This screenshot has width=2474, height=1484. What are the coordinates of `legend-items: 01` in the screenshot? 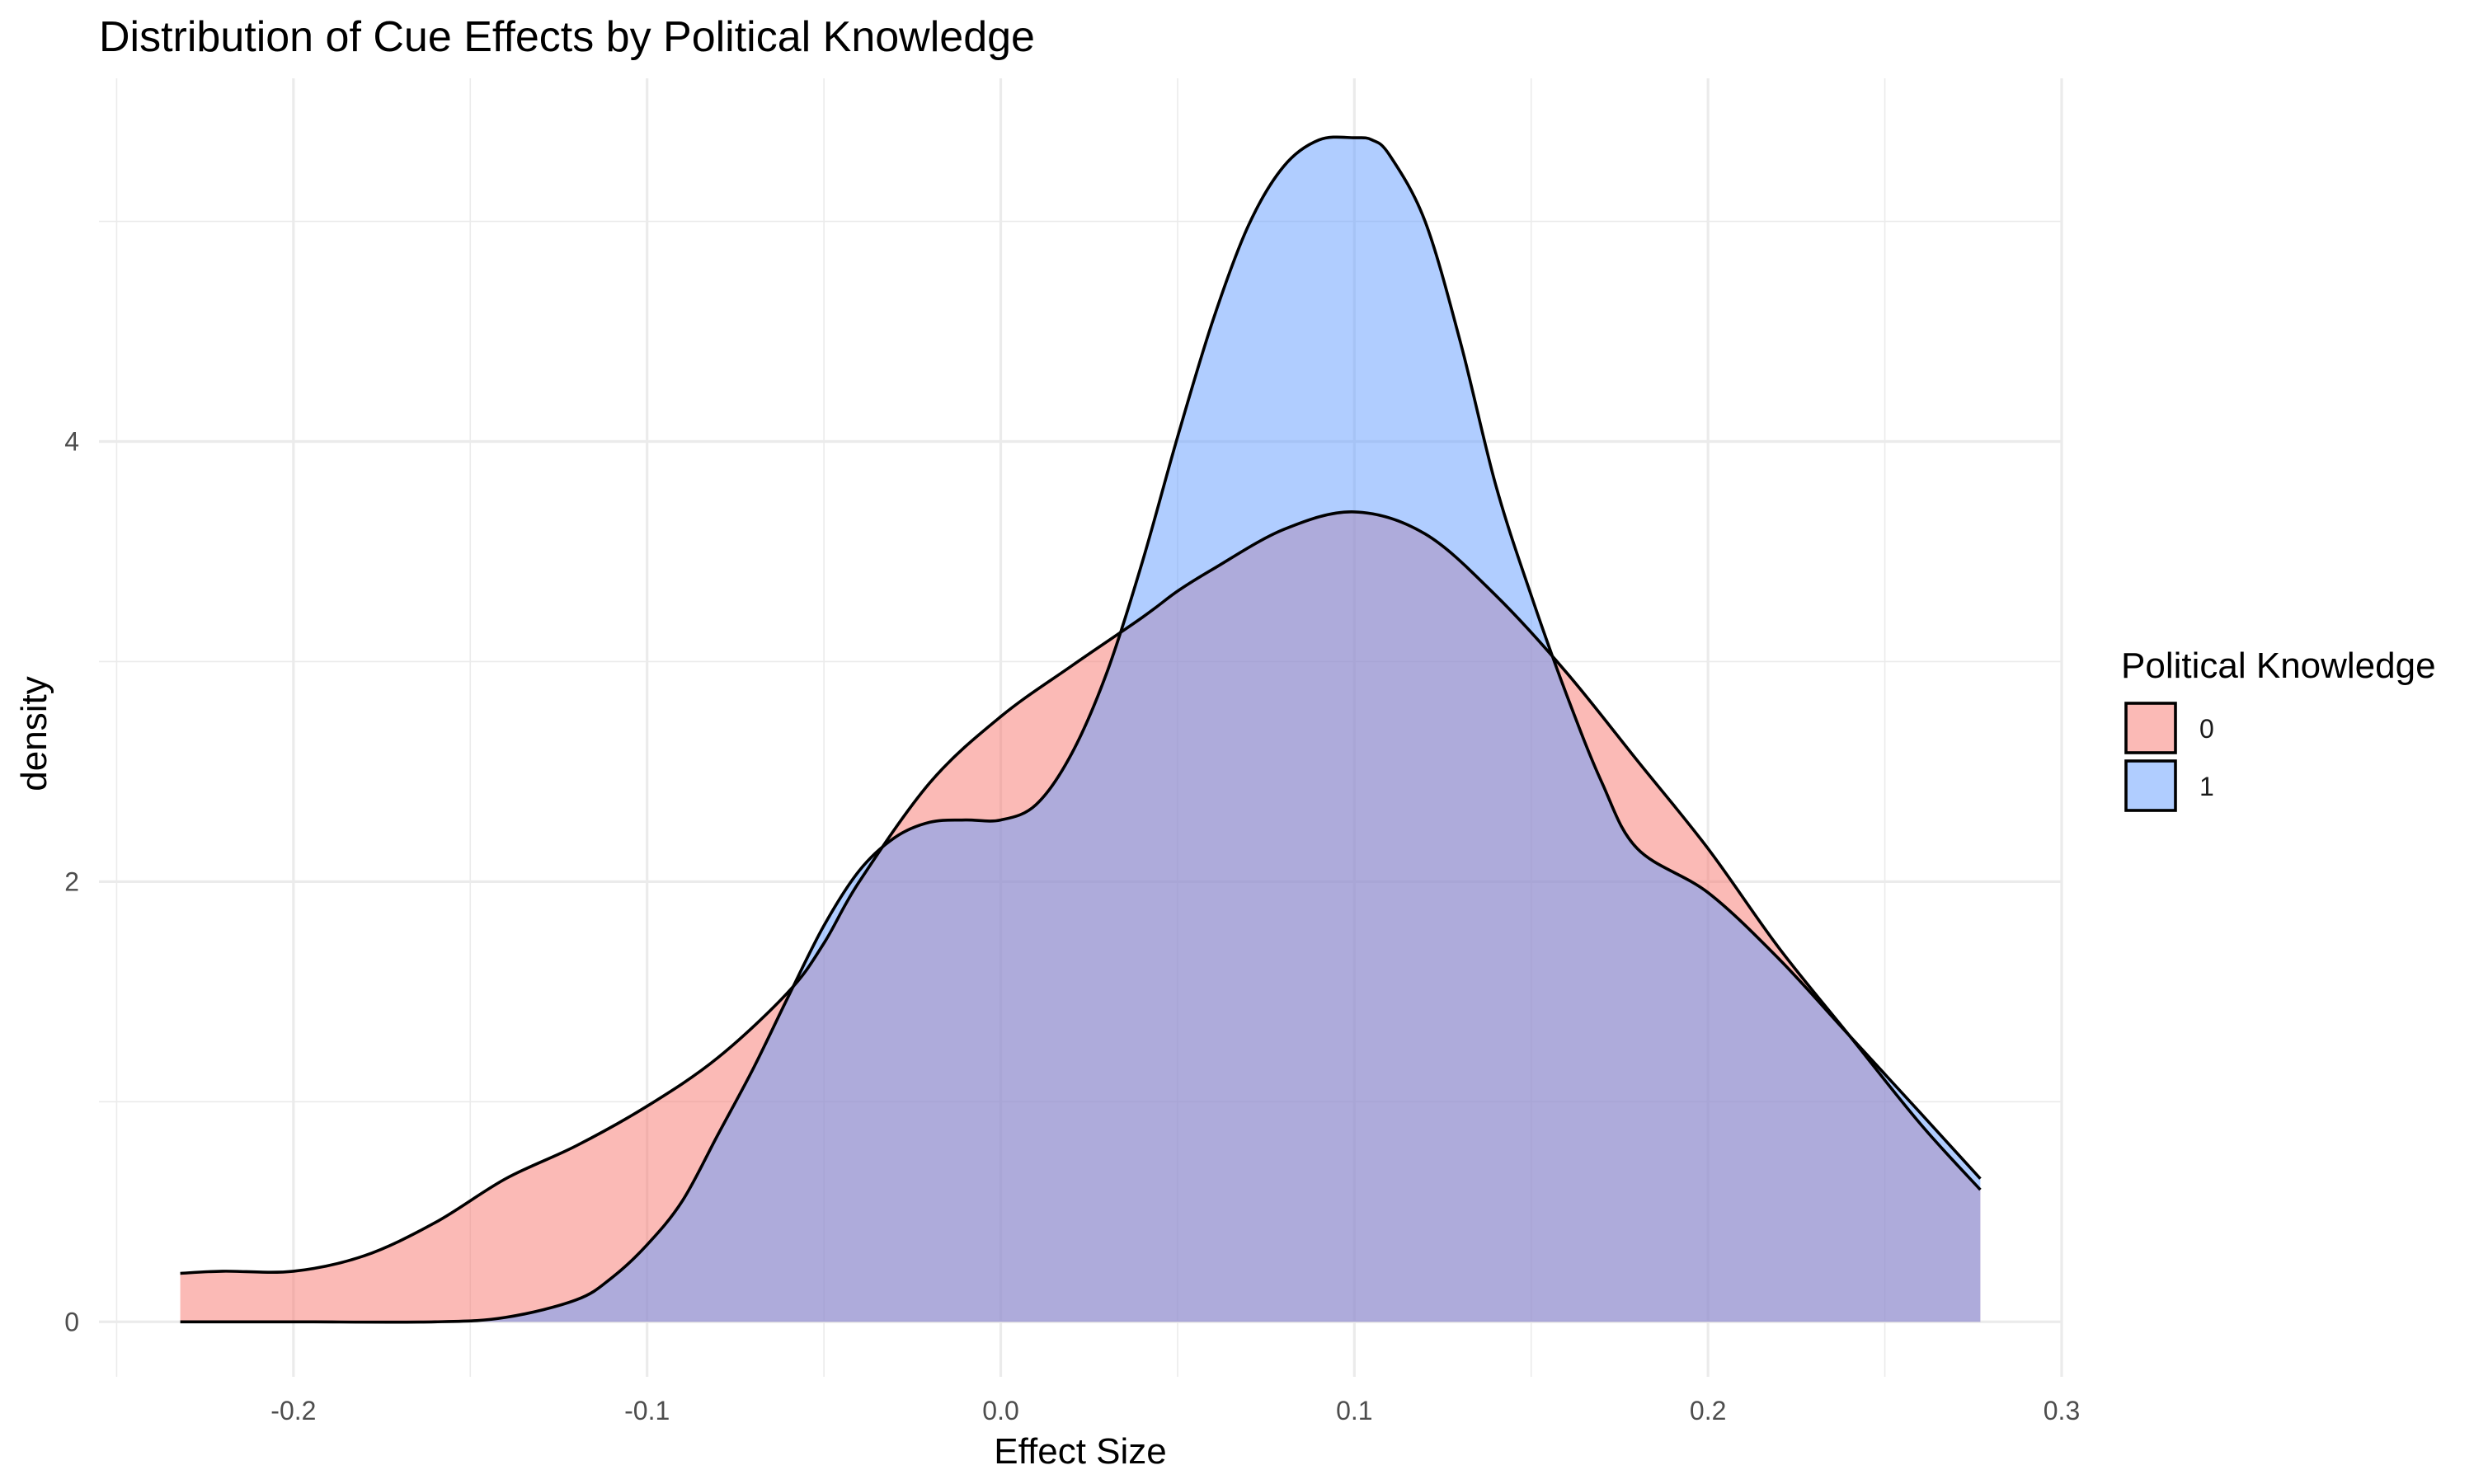 It's located at (2169, 757).